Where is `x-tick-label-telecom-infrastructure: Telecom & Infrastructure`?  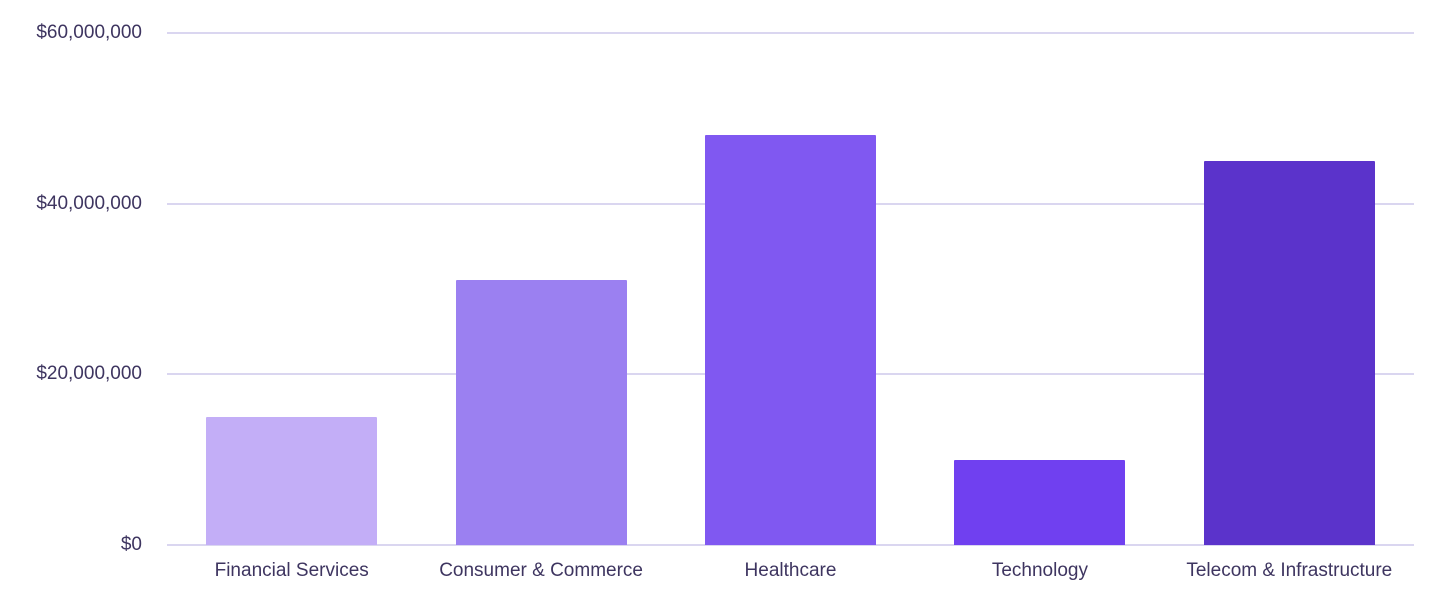 x-tick-label-telecom-infrastructure: Telecom & Infrastructure is located at coordinates (1289, 570).